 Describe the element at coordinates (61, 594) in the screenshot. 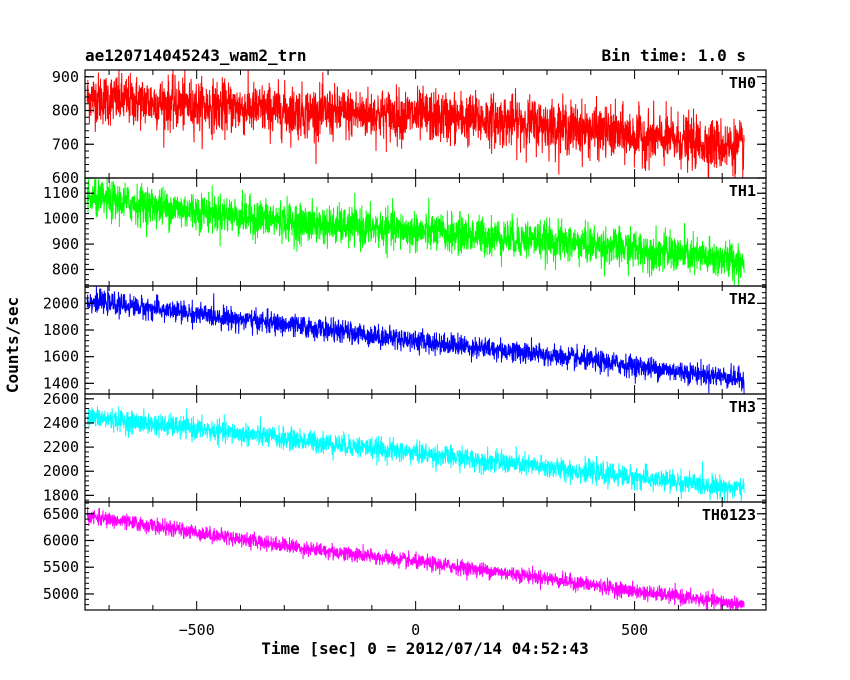

I see `y-tick-label: 5000` at that location.